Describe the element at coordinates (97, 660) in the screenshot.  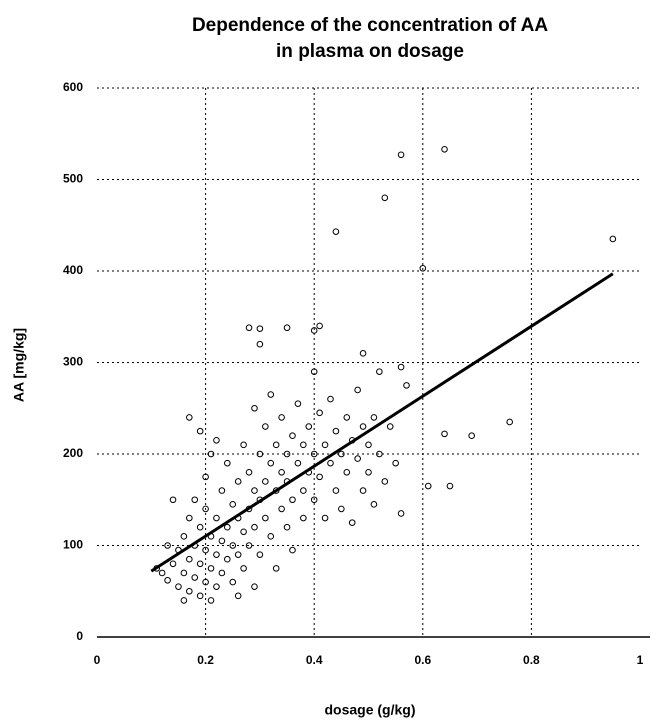
I see `x-tick-label: 0` at that location.